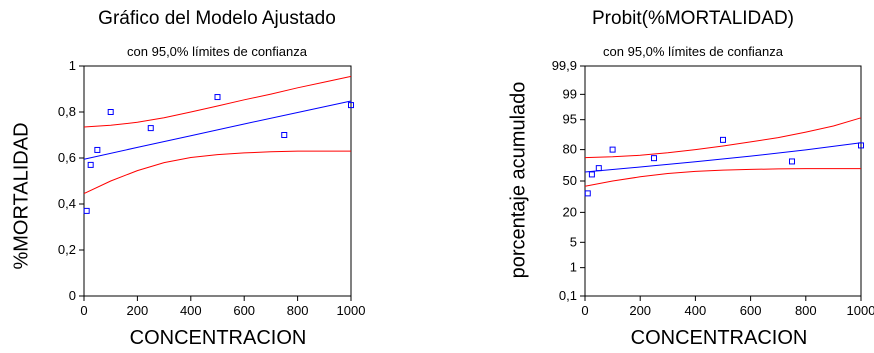  I want to click on y-tick-label: 20, so click(570, 211).